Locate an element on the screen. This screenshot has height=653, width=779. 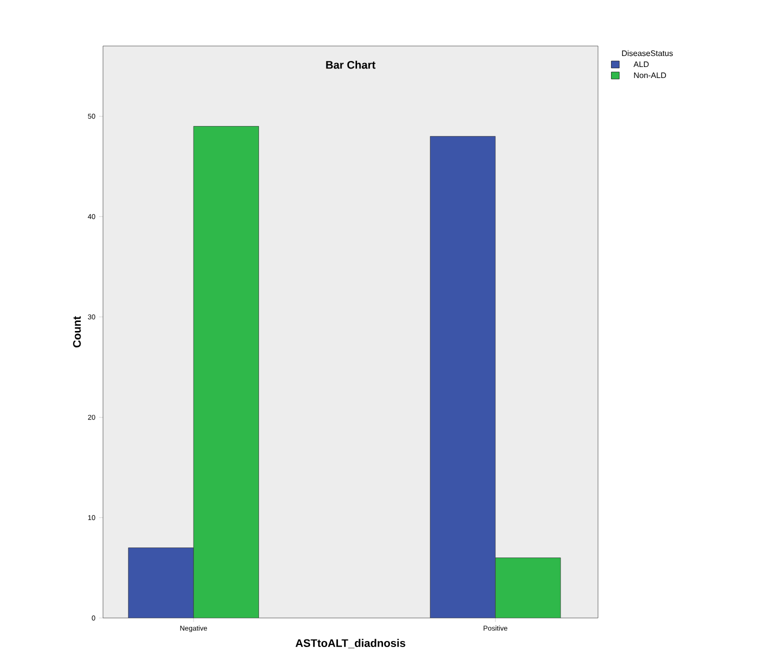
legend-label: ALD is located at coordinates (641, 64).